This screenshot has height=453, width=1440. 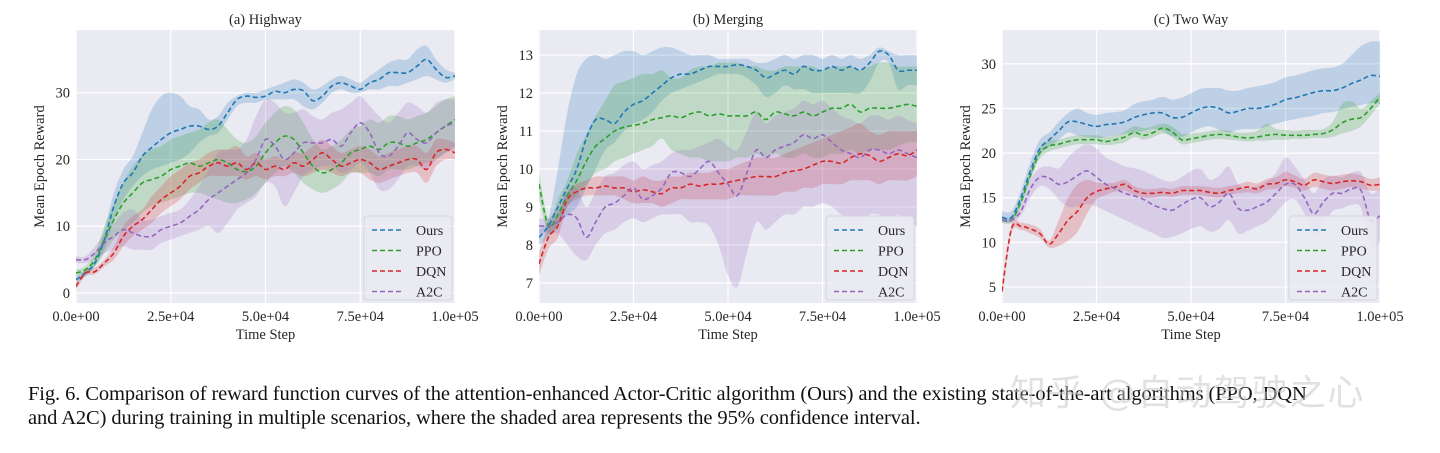 I want to click on y-tick-label: 15, so click(x=989, y=199).